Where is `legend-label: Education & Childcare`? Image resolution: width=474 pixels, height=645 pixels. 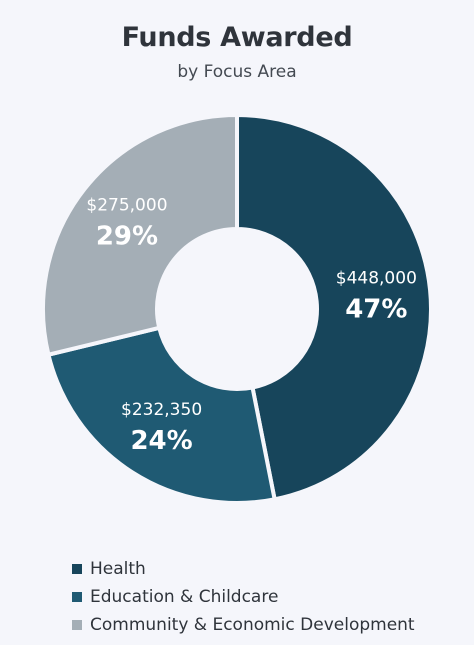 legend-label: Education & Childcare is located at coordinates (184, 597).